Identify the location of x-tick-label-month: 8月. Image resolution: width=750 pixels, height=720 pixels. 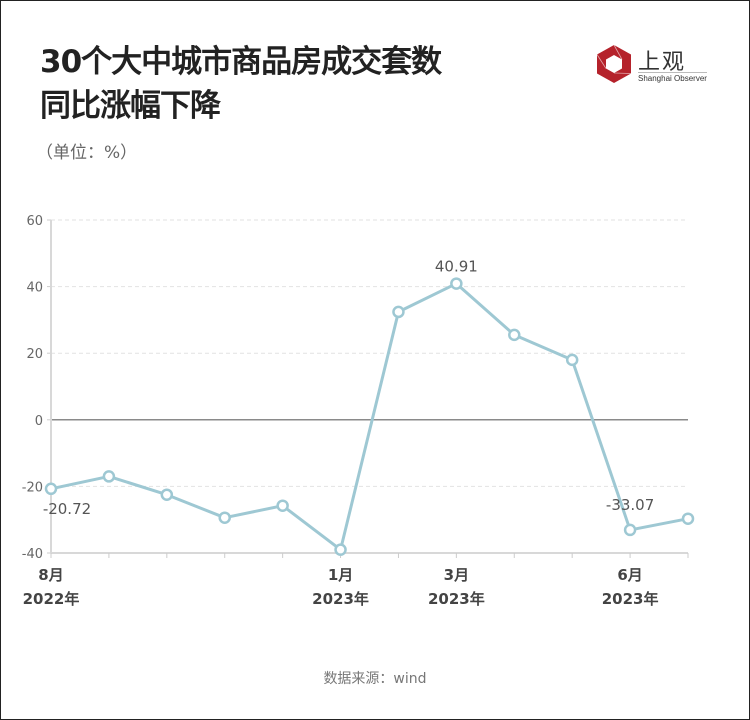
(50, 575).